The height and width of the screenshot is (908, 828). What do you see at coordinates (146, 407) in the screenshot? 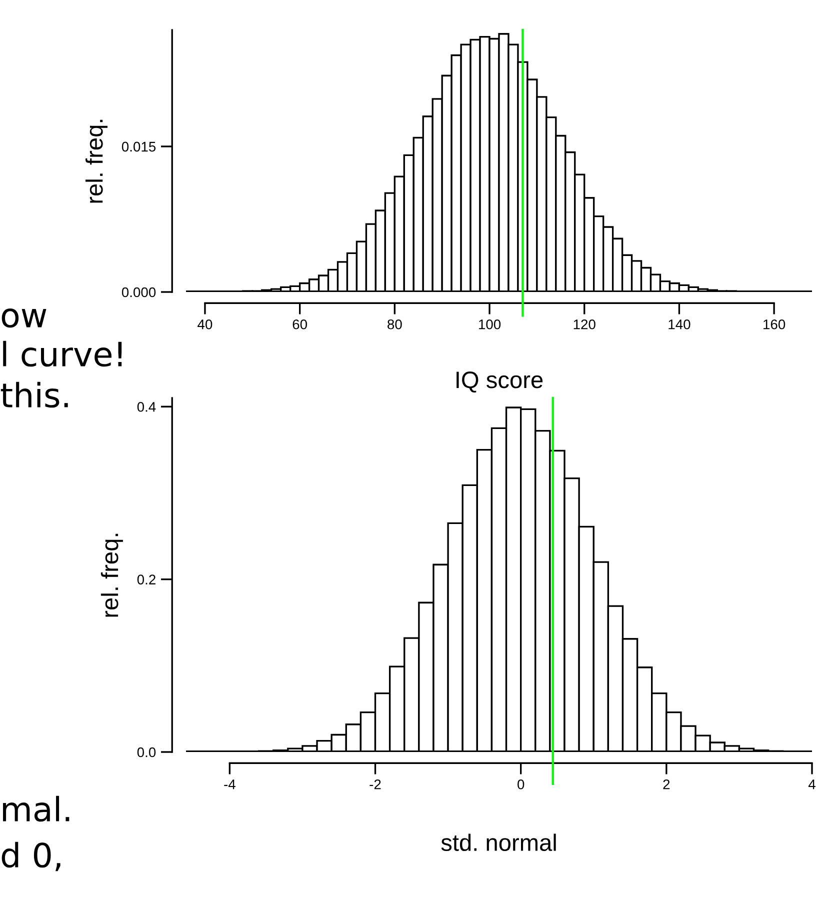
I see `y-tick-label: 0.4` at bounding box center [146, 407].